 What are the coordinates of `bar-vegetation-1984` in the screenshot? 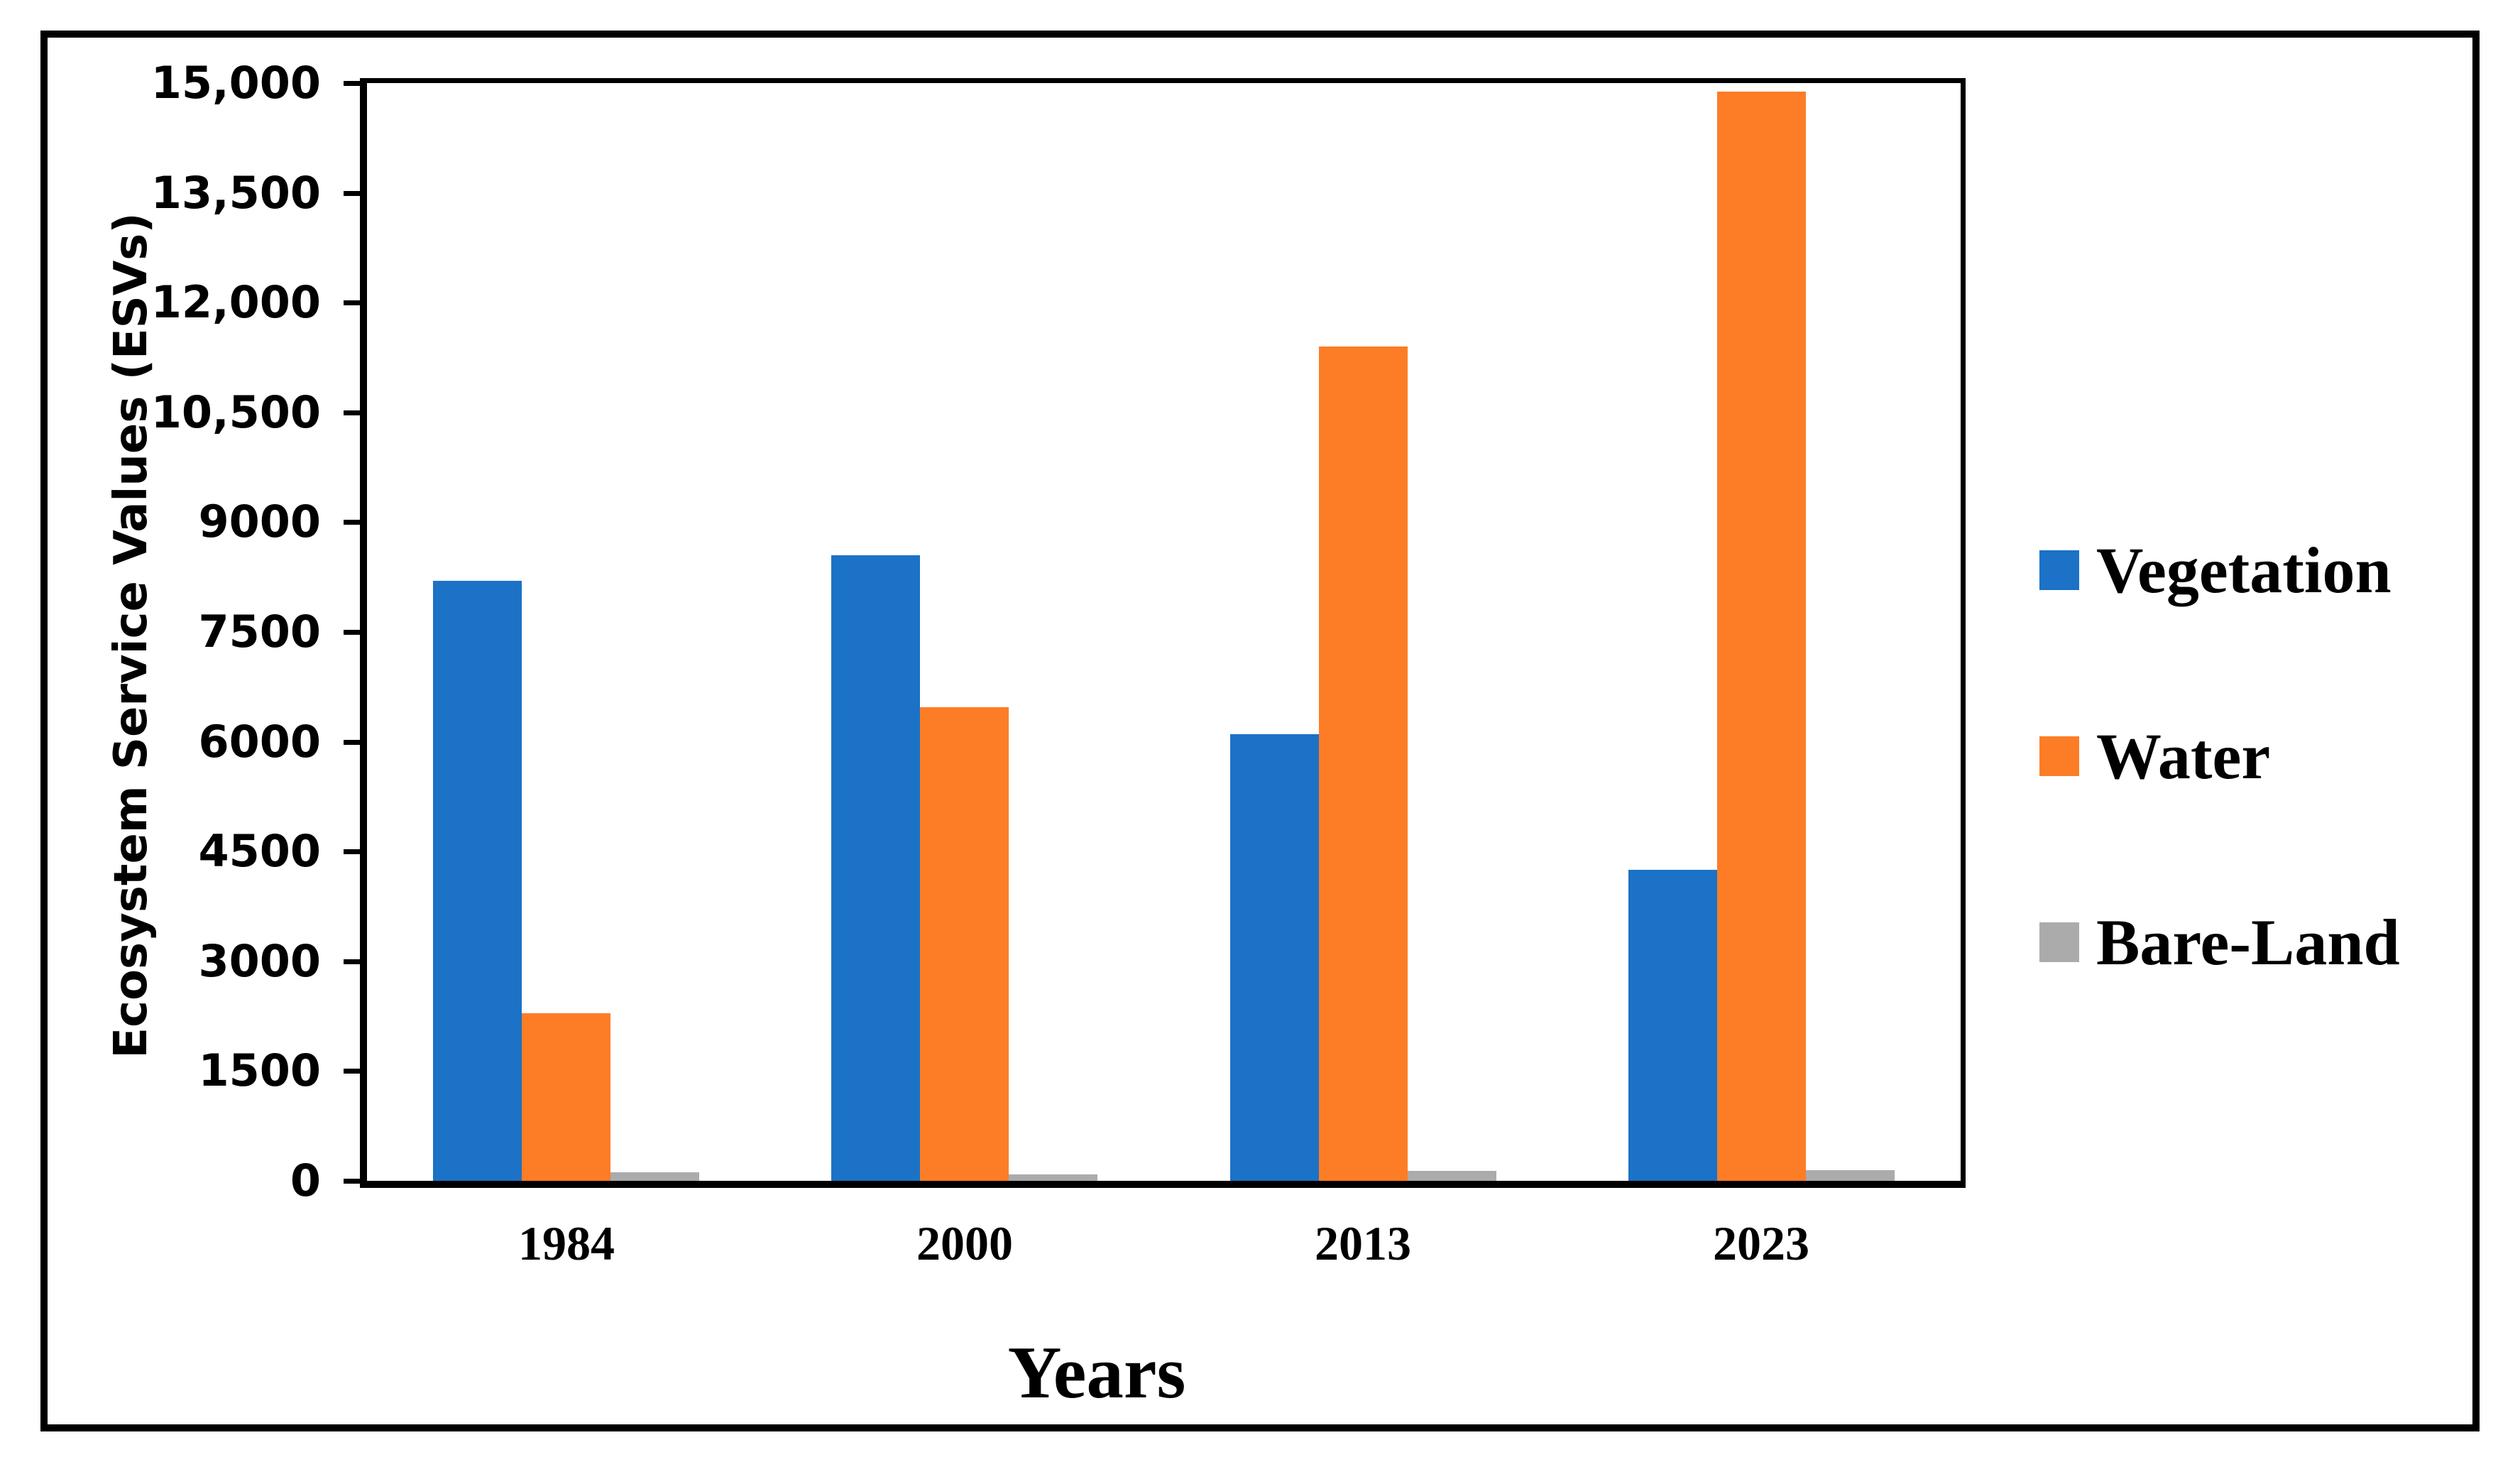 It's located at (478, 881).